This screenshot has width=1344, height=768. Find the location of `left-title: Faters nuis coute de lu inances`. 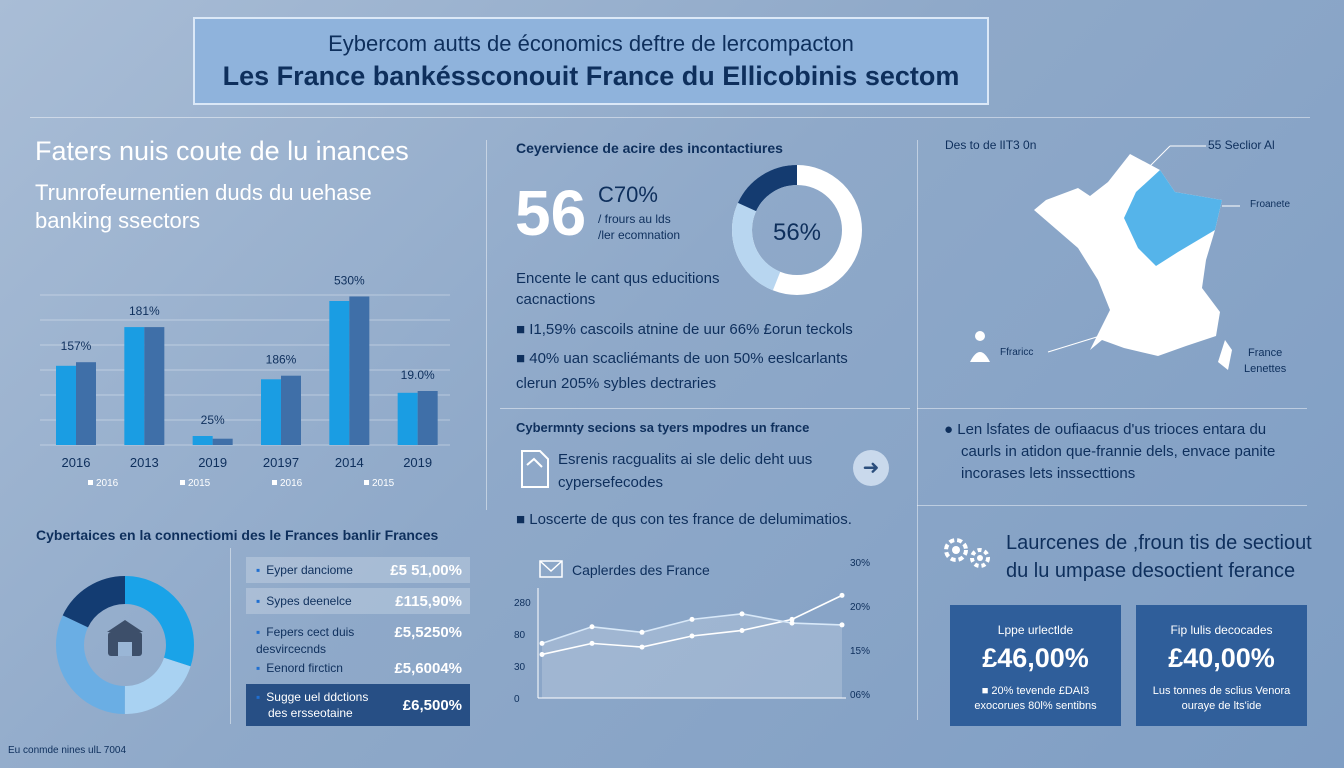

left-title: Faters nuis coute de lu inances is located at coordinates (222, 151).